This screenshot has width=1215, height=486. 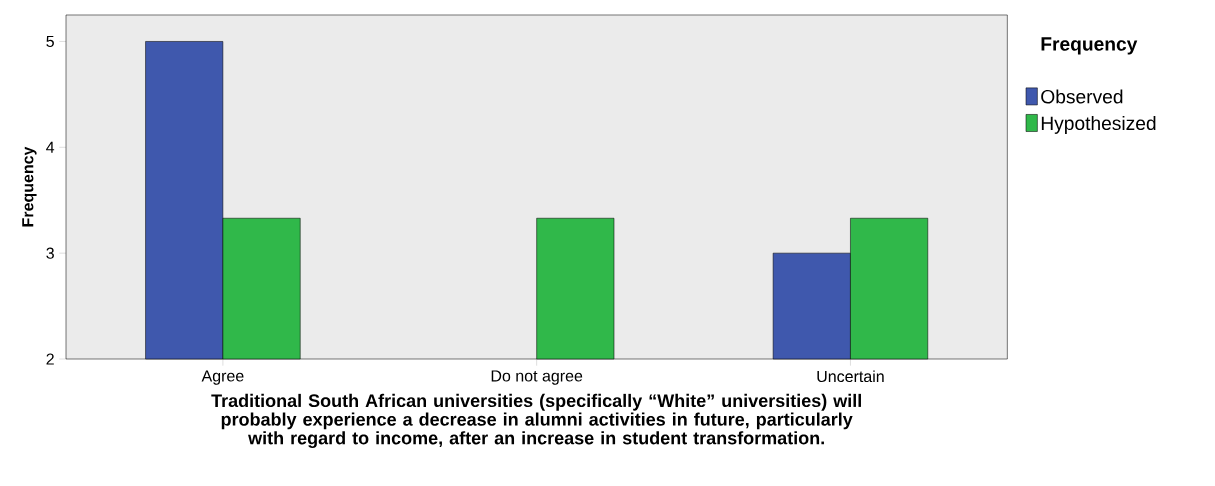 I want to click on y-tick-label: 3, so click(x=50, y=253).